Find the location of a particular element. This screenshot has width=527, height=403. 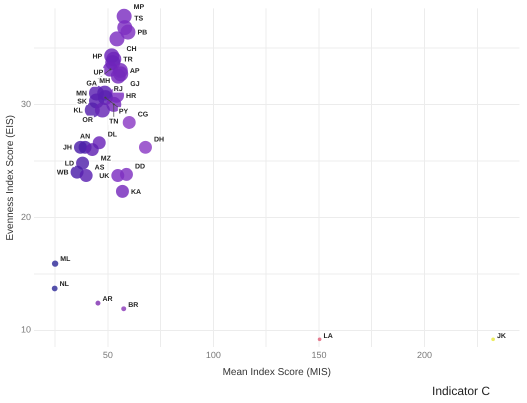

y-axis-title: Evenness Index Score (EIS) is located at coordinates (10, 177).